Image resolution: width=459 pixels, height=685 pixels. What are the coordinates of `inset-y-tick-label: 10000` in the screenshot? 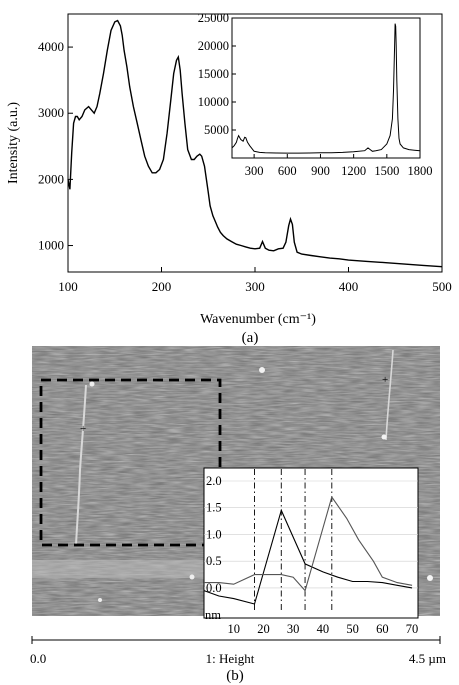 It's located at (213, 102).